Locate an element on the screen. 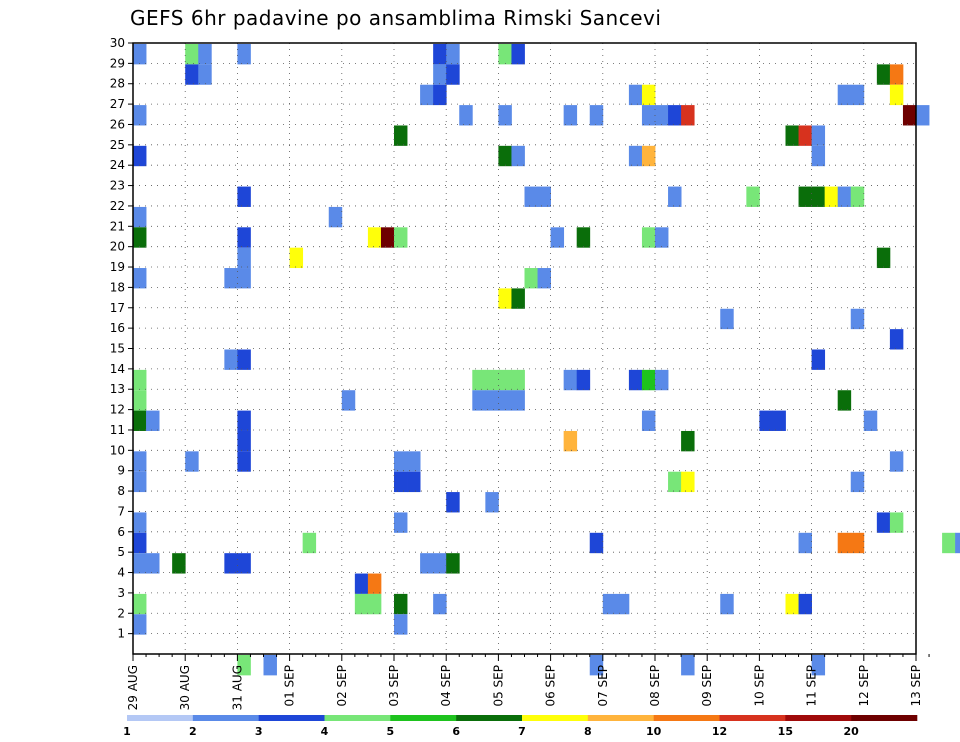 The width and height of the screenshot is (960, 742). y-tick-label: 26 is located at coordinates (117, 124).